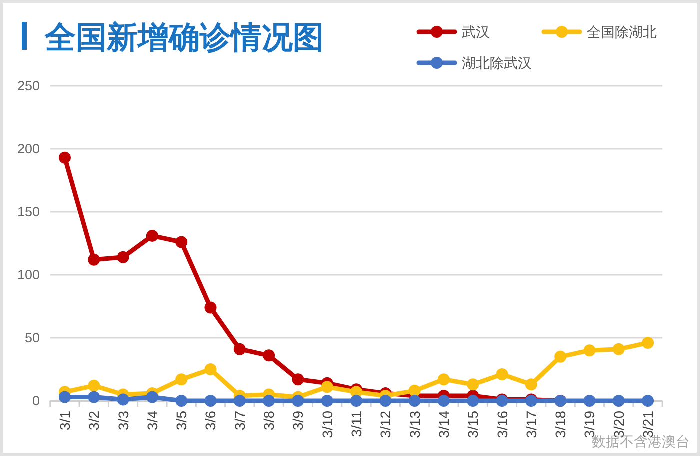 The width and height of the screenshot is (700, 456). Describe the element at coordinates (327, 424) in the screenshot. I see `x-tick-label: 3/10` at that location.